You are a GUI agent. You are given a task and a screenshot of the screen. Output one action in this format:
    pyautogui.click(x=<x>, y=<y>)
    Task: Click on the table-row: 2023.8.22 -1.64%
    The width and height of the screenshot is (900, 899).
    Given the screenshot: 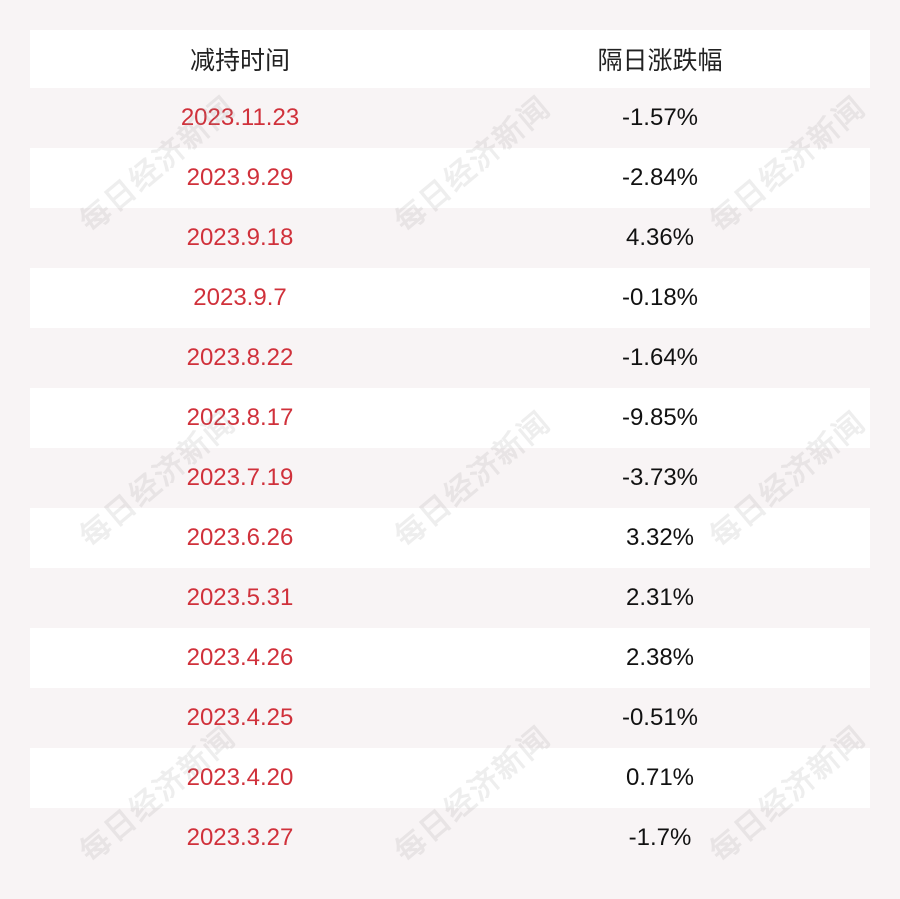 What is the action you would take?
    pyautogui.click(x=450, y=358)
    